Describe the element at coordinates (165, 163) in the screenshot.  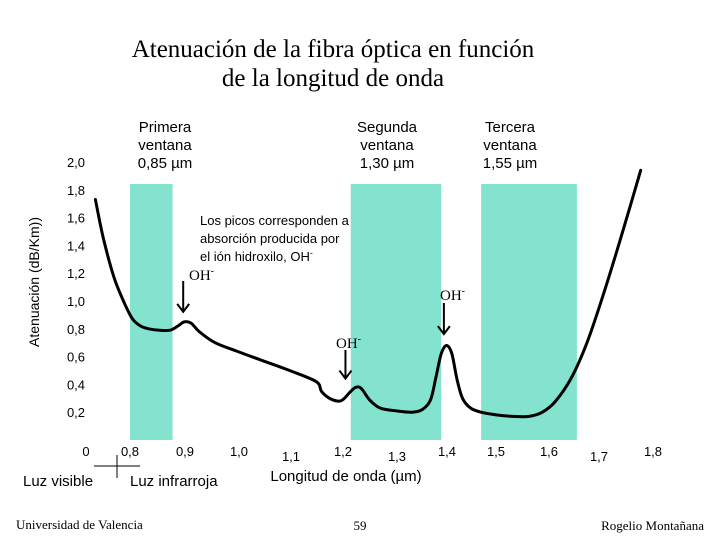
I see `window-1-line3: 0,85 µm` at that location.